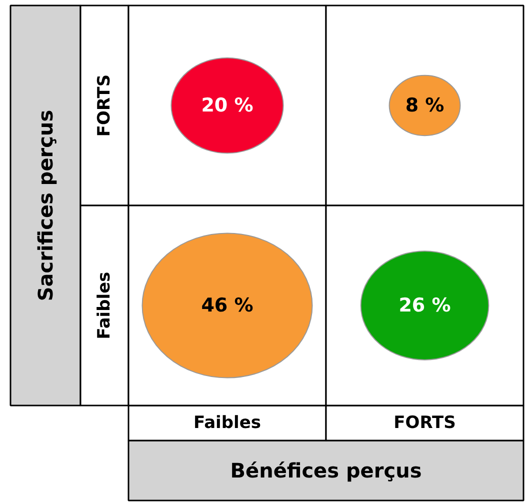 The image size is (526, 504). What do you see at coordinates (326, 470) in the screenshot?
I see `text: Bénéfices perçus` at bounding box center [326, 470].